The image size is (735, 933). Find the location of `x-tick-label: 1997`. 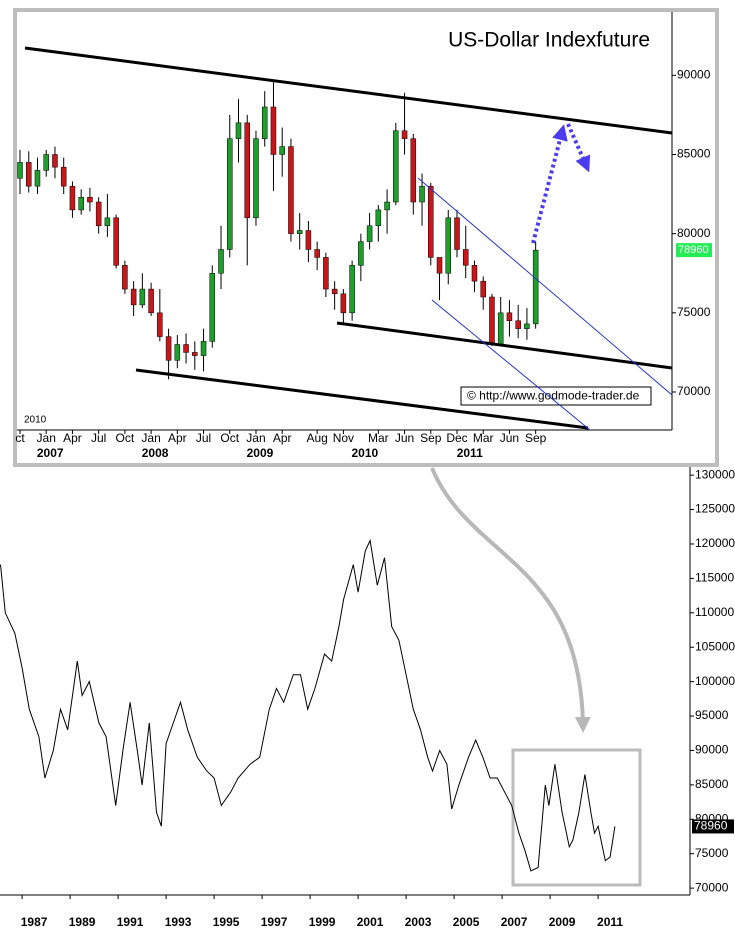

x-tick-label: 1997 is located at coordinates (274, 922).